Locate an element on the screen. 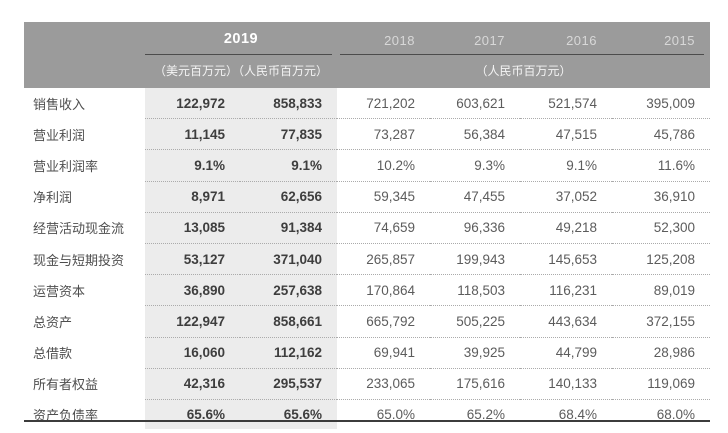 This screenshot has width=728, height=433. table-row: 资产负债率 65.6% 65.6% 65.0% 65.2% 68.4% 68.0% is located at coordinates (367, 414).